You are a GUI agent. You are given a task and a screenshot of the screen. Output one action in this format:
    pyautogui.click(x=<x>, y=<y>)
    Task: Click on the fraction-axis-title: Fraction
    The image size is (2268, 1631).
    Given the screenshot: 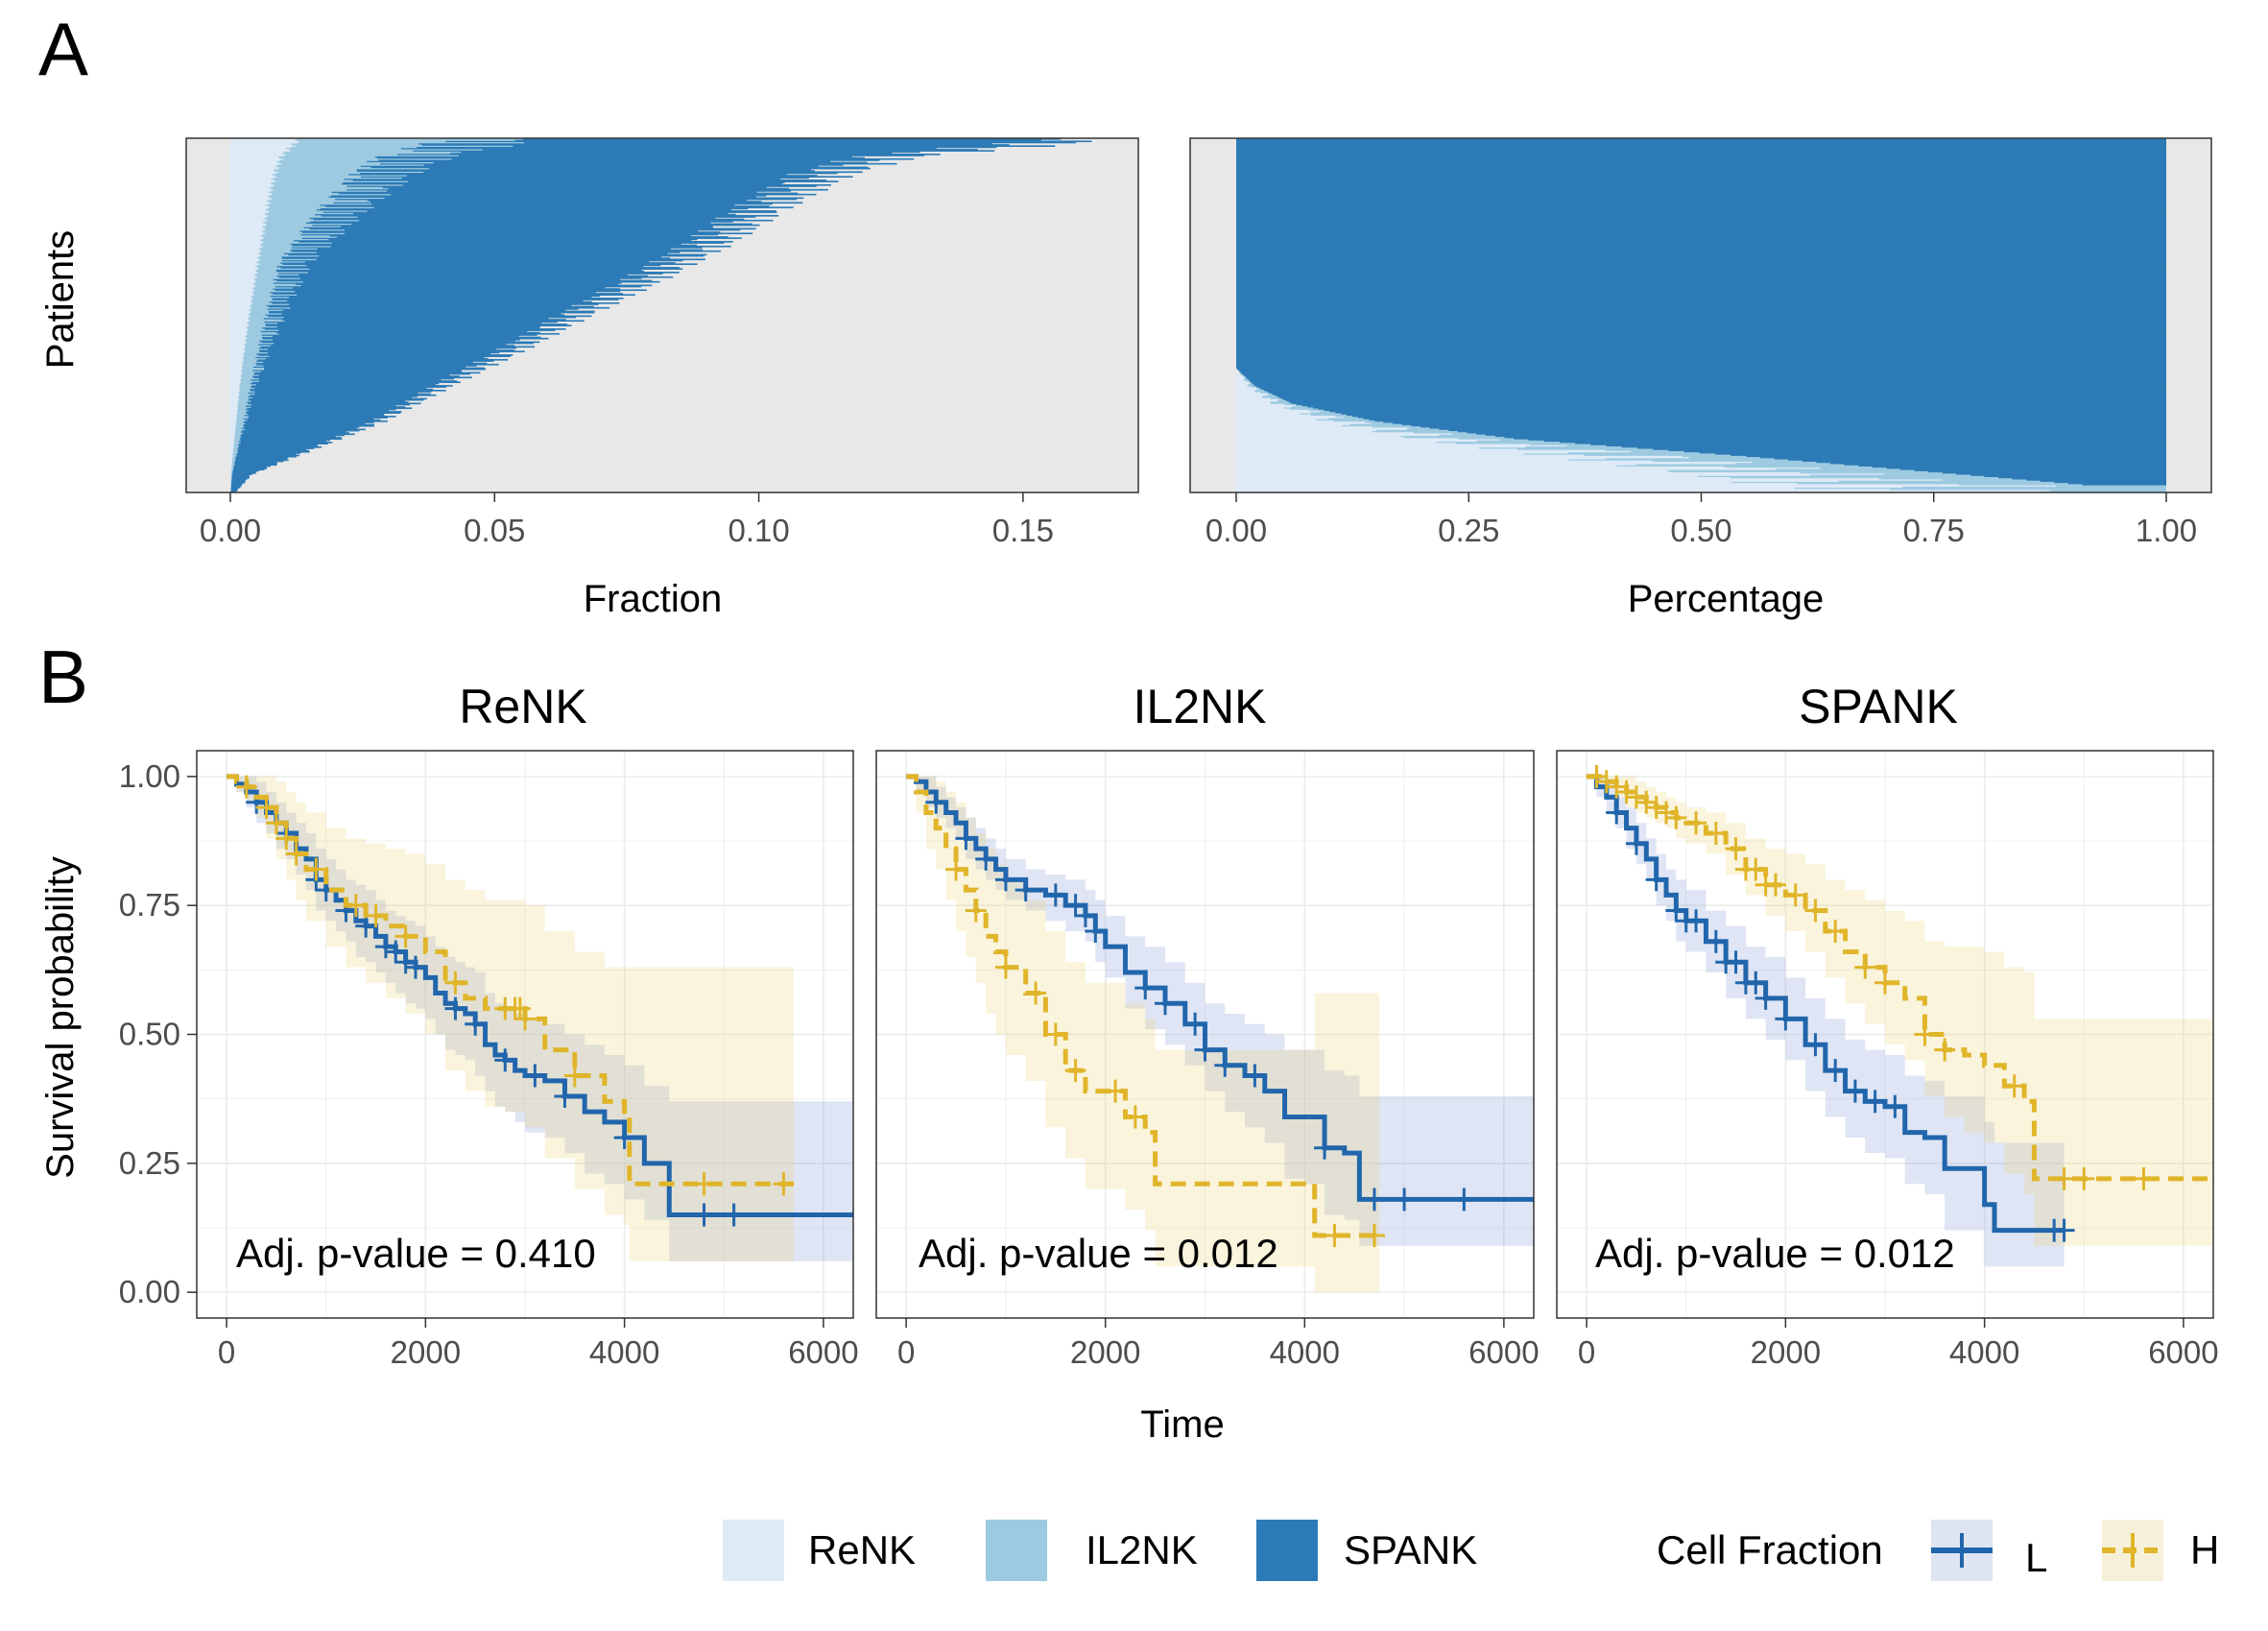 What is the action you would take?
    pyautogui.click(x=653, y=599)
    